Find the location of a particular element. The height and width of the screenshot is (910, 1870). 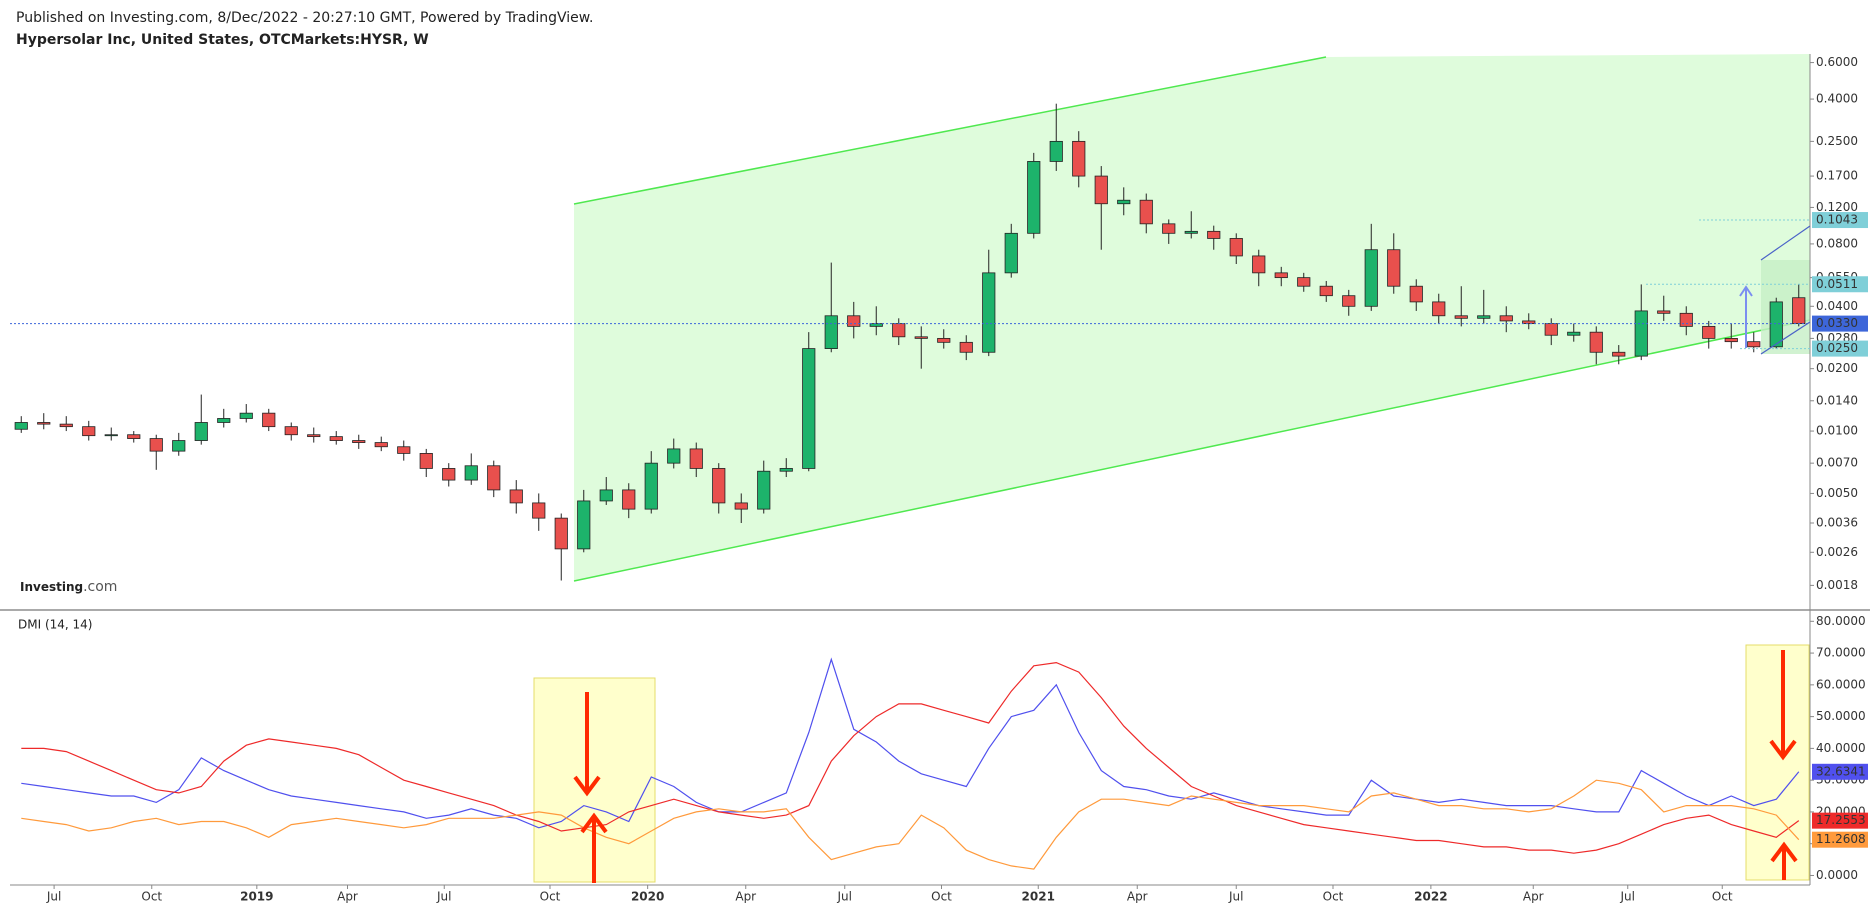

dmi-title: DMI (14, 14) is located at coordinates (55, 625).